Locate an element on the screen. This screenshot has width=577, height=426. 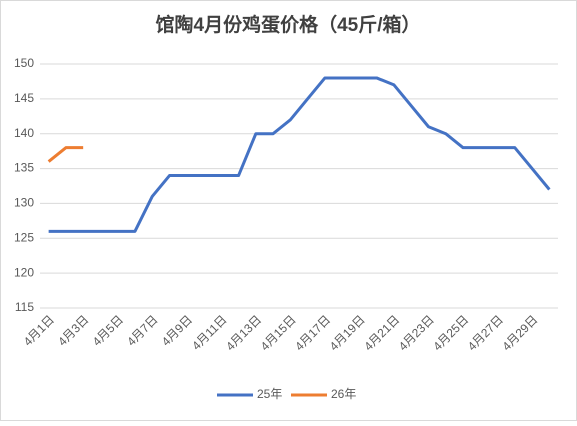
y-tick-label: 145 is located at coordinates (24, 98).